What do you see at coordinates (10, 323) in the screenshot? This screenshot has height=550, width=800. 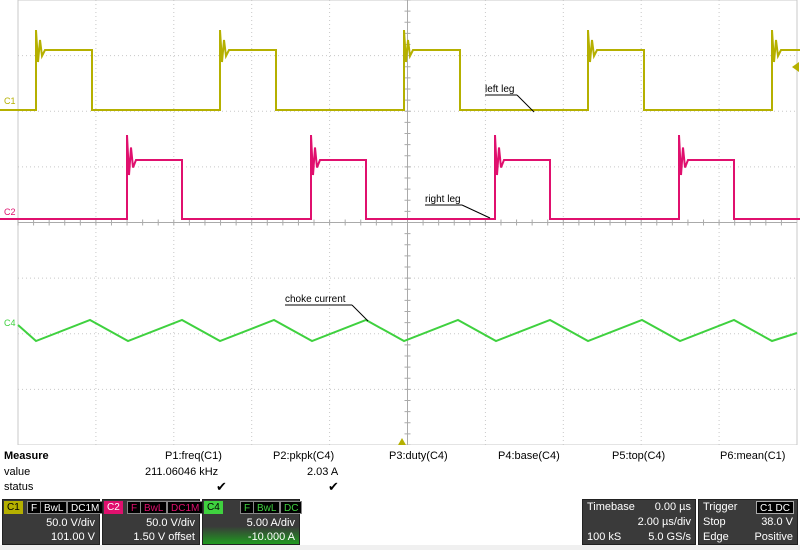 I see `c4-marker-label: C4` at bounding box center [10, 323].